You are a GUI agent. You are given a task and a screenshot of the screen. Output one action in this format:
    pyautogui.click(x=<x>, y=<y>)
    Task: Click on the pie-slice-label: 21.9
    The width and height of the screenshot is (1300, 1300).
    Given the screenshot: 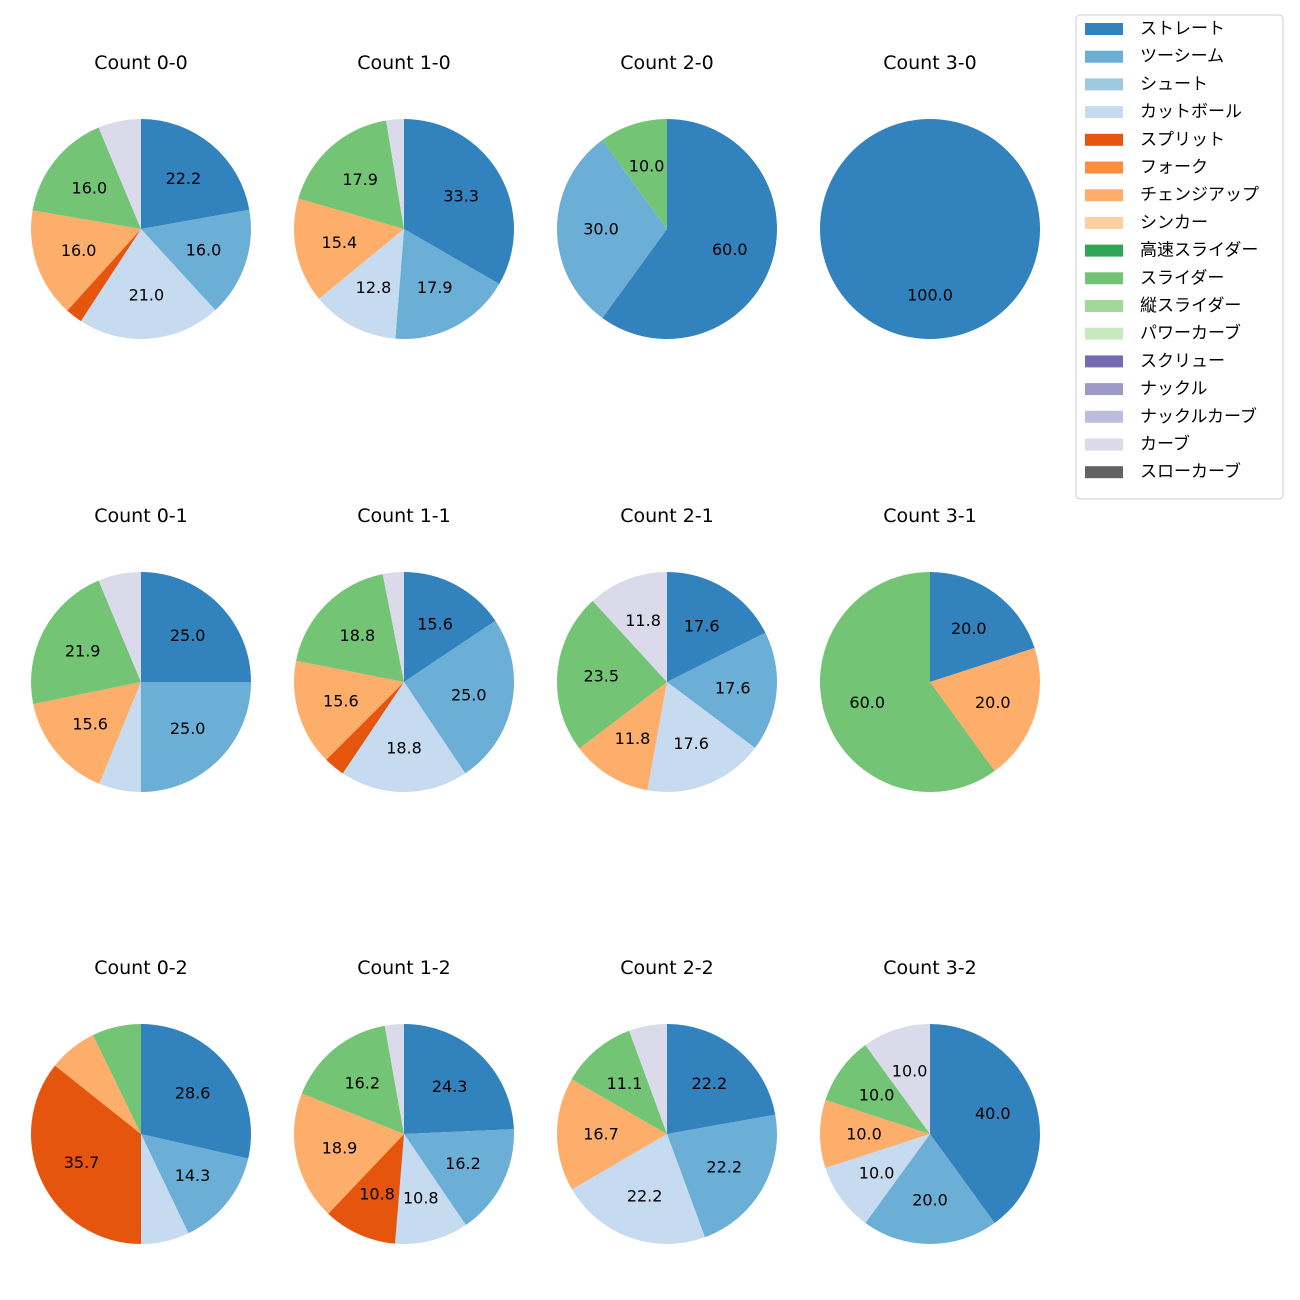 What is the action you would take?
    pyautogui.click(x=83, y=651)
    